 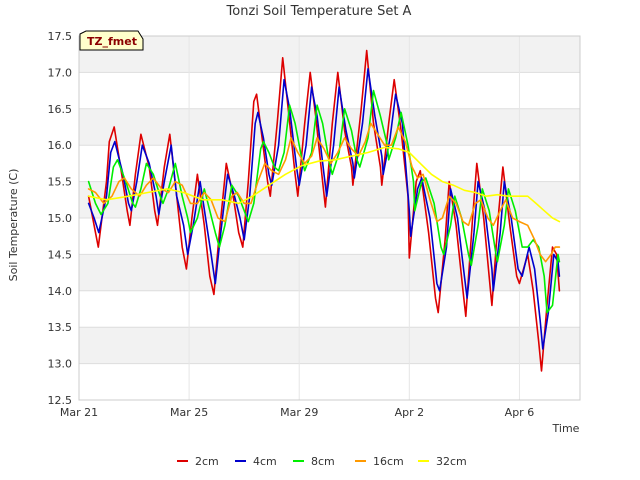 What do you see at coordinates (207, 461) in the screenshot?
I see `legend-label-2cm: 2cm` at bounding box center [207, 461].